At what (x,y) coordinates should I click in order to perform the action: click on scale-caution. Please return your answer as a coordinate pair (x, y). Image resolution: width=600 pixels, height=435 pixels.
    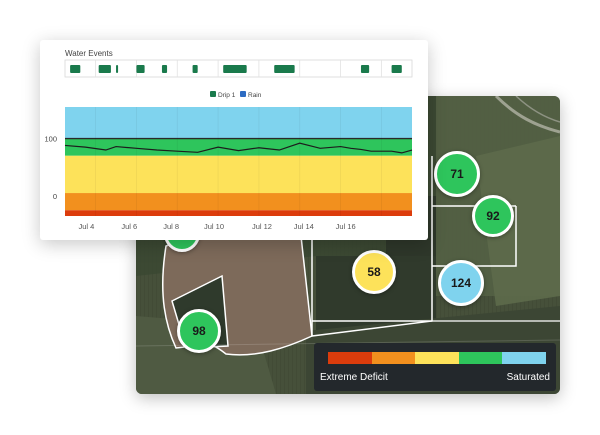
    Looking at the image, I should click on (437, 358).